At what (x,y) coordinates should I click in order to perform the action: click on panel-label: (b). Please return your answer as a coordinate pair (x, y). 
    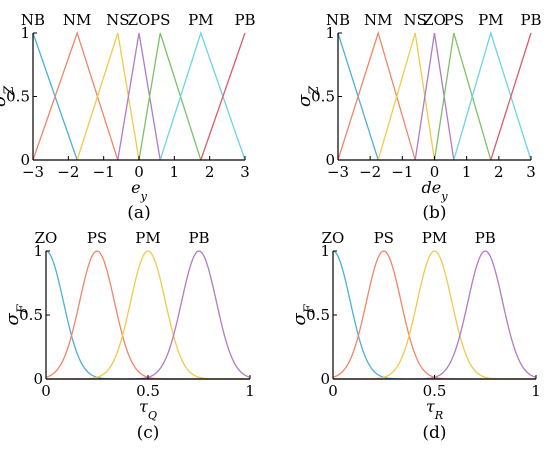
    Looking at the image, I should click on (434, 213).